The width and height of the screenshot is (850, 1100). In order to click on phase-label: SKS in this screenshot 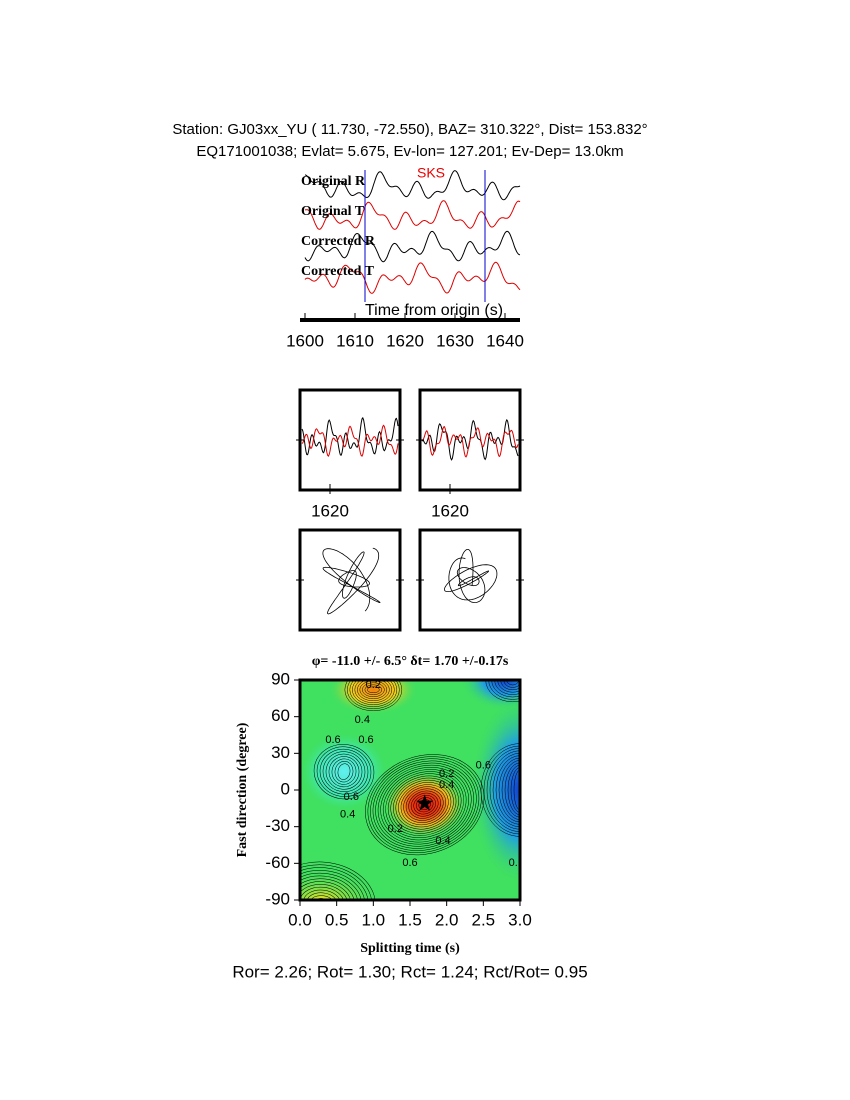, I will do `click(431, 173)`.